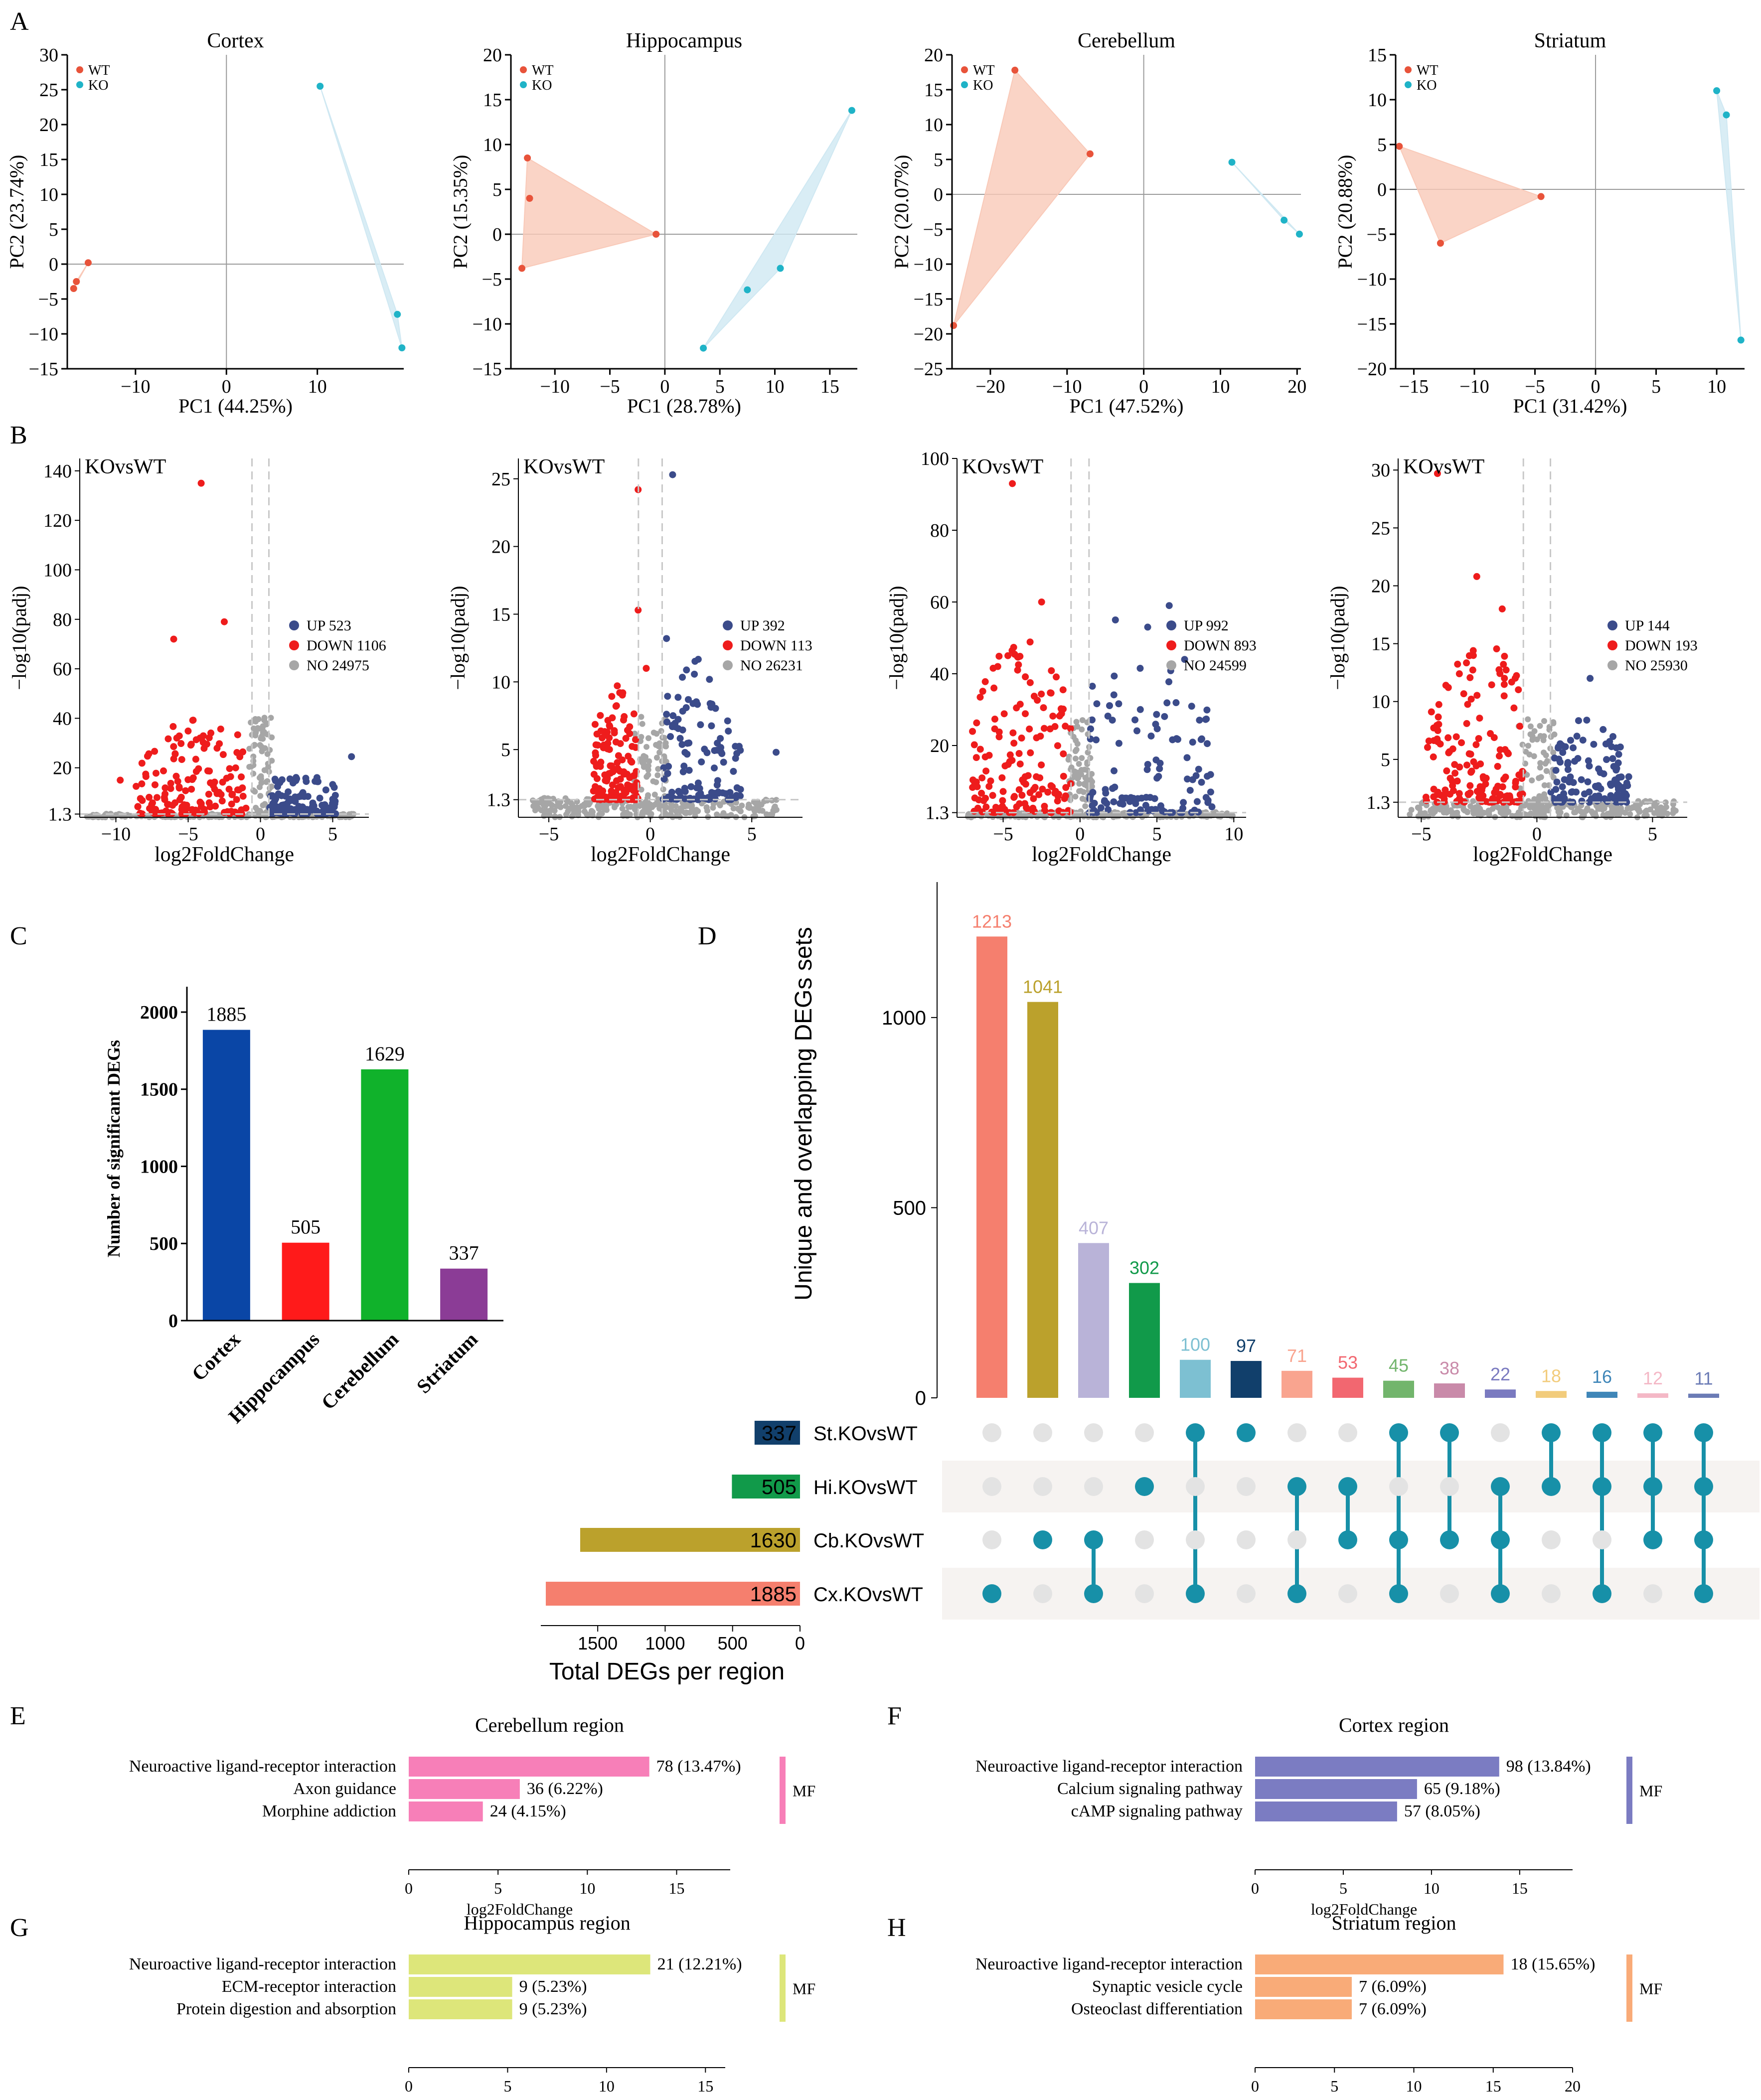 The width and height of the screenshot is (1761, 2100). I want to click on x-axis-label: PC1 (47.52%), so click(1127, 406).